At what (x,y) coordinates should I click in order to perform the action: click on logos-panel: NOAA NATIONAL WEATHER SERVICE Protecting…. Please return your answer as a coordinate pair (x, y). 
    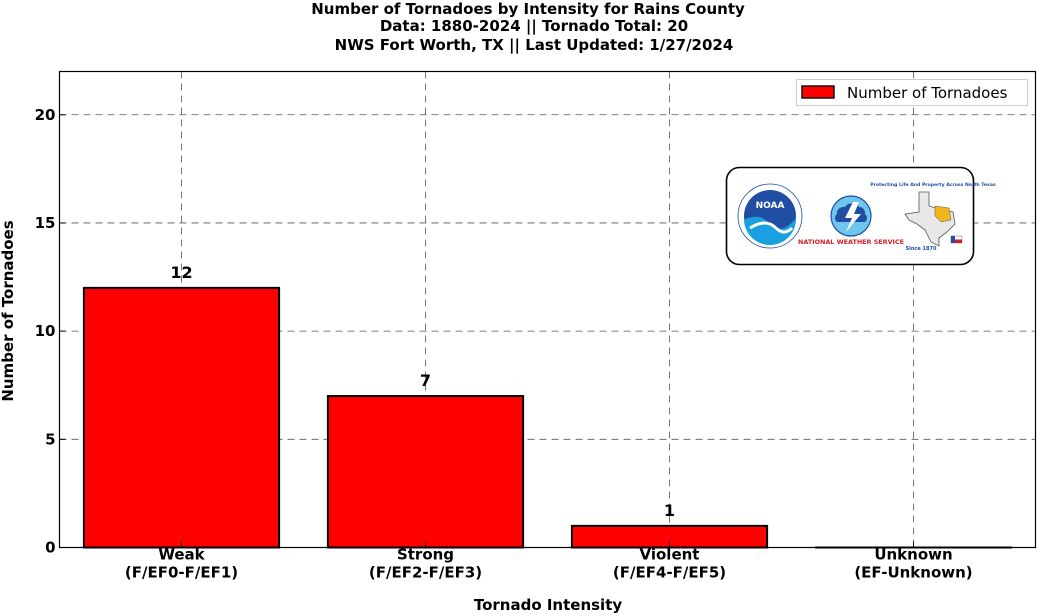
    Looking at the image, I should click on (860, 216).